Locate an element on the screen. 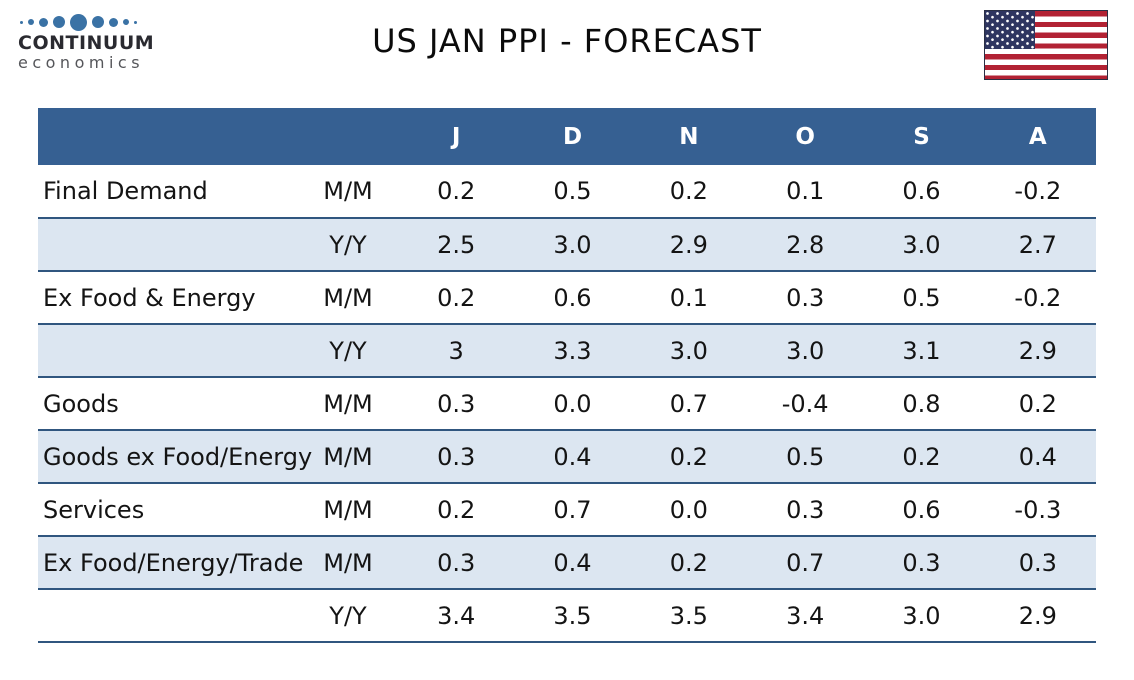  value-cell: 0.1 is located at coordinates (688, 297).